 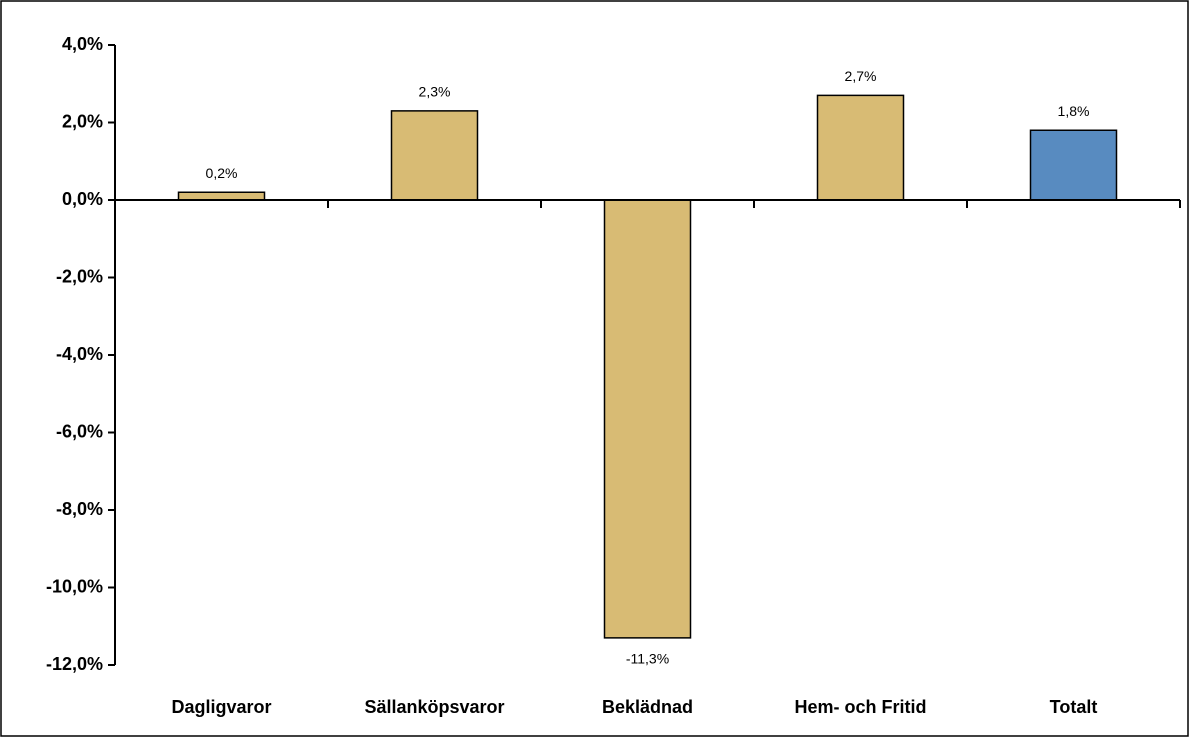 I want to click on x-tick-label: Dagligvaror, so click(x=221, y=707).